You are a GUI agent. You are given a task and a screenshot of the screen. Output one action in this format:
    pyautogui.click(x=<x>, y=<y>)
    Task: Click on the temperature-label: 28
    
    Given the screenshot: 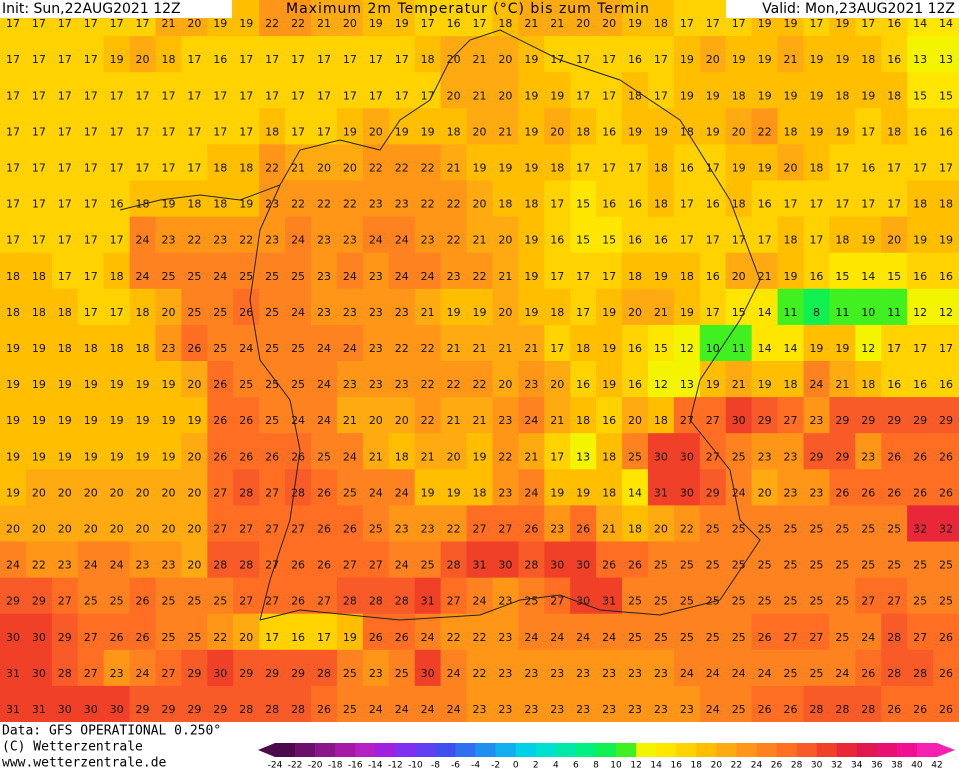 What is the action you would take?
    pyautogui.click(x=350, y=601)
    